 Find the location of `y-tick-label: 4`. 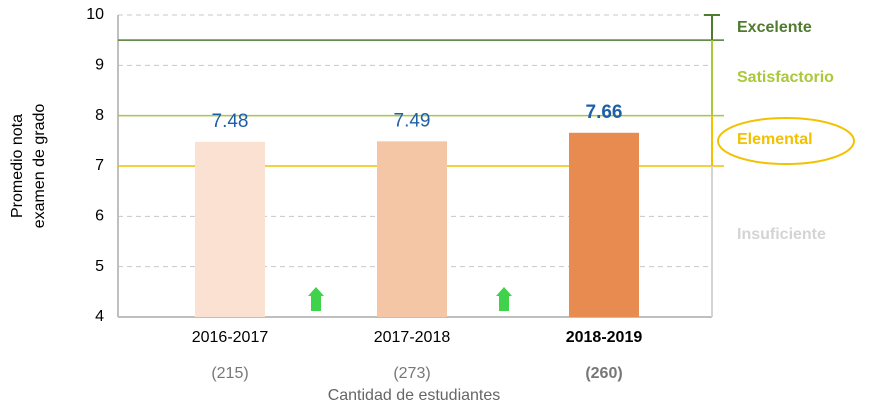

y-tick-label: 4 is located at coordinates (99, 316).